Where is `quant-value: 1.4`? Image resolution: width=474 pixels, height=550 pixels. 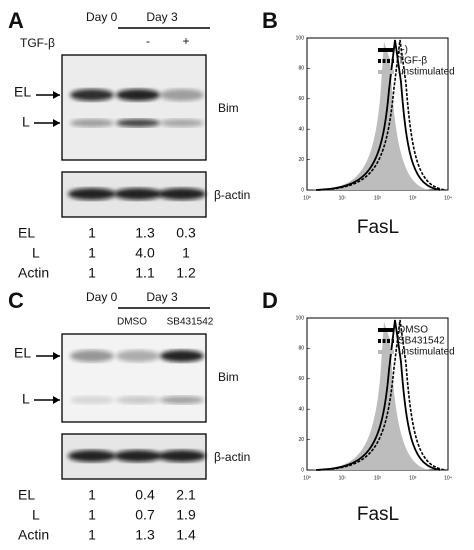 quant-value: 1.4 is located at coordinates (186, 535).